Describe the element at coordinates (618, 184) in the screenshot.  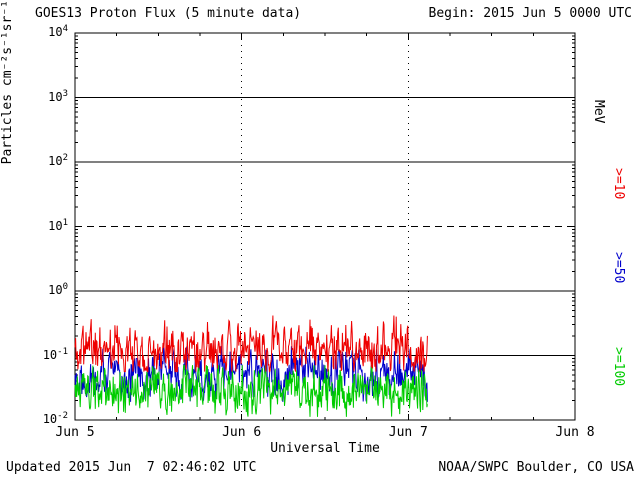
I see `threshold-label: >=10` at that location.